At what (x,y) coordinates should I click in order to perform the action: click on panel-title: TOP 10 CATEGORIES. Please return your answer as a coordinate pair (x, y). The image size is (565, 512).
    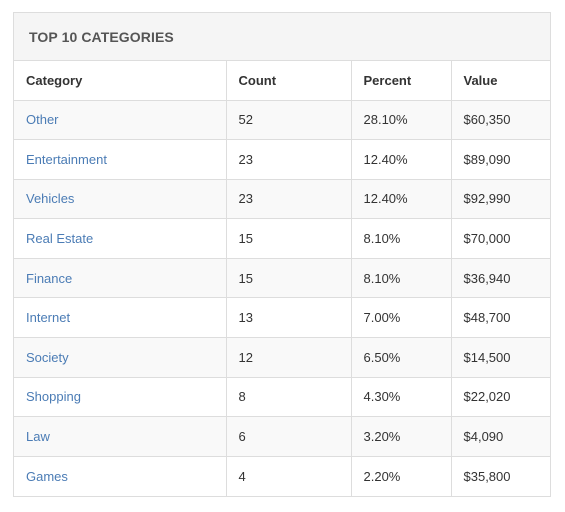
    Looking at the image, I should click on (101, 36).